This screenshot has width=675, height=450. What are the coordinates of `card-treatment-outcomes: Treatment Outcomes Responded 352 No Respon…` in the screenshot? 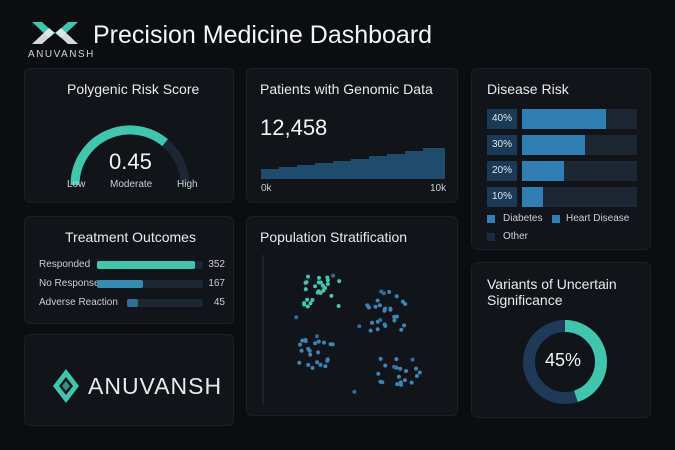 It's located at (129, 270).